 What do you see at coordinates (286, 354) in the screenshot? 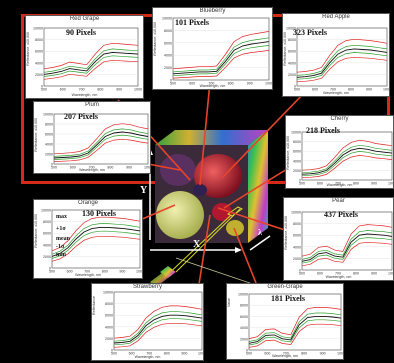
I see `x-tick-label: 700` at bounding box center [286, 354].